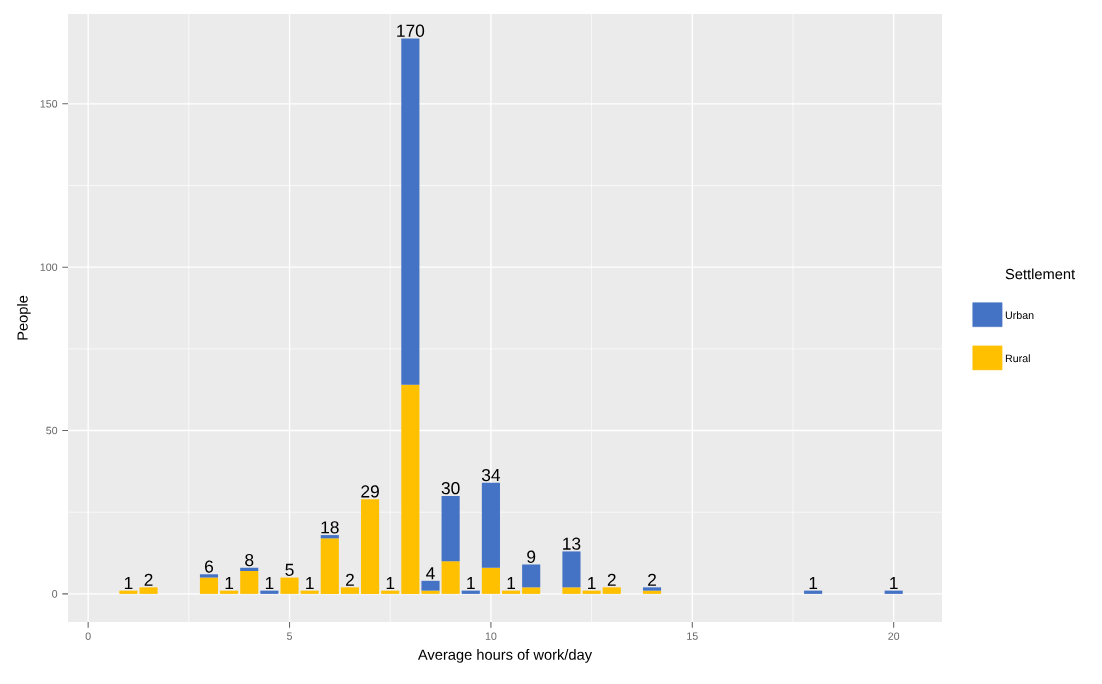  Describe the element at coordinates (505, 656) in the screenshot. I see `x-axis-title: Average hours of work/day` at that location.